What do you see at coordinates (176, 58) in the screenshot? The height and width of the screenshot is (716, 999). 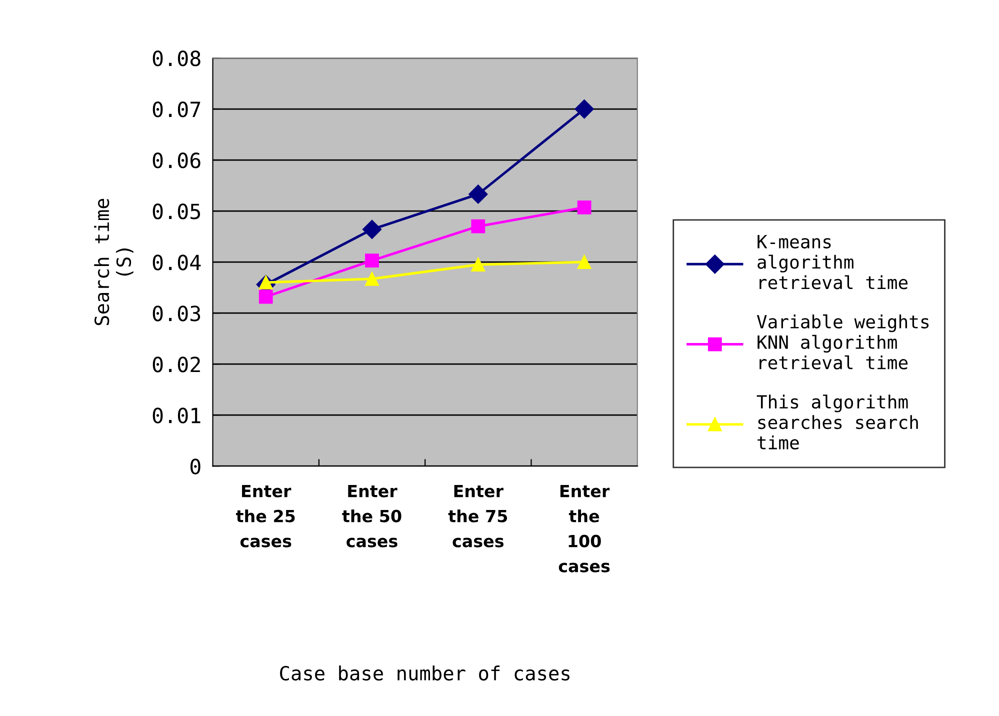 I see `y-tick-label: 0.08` at bounding box center [176, 58].